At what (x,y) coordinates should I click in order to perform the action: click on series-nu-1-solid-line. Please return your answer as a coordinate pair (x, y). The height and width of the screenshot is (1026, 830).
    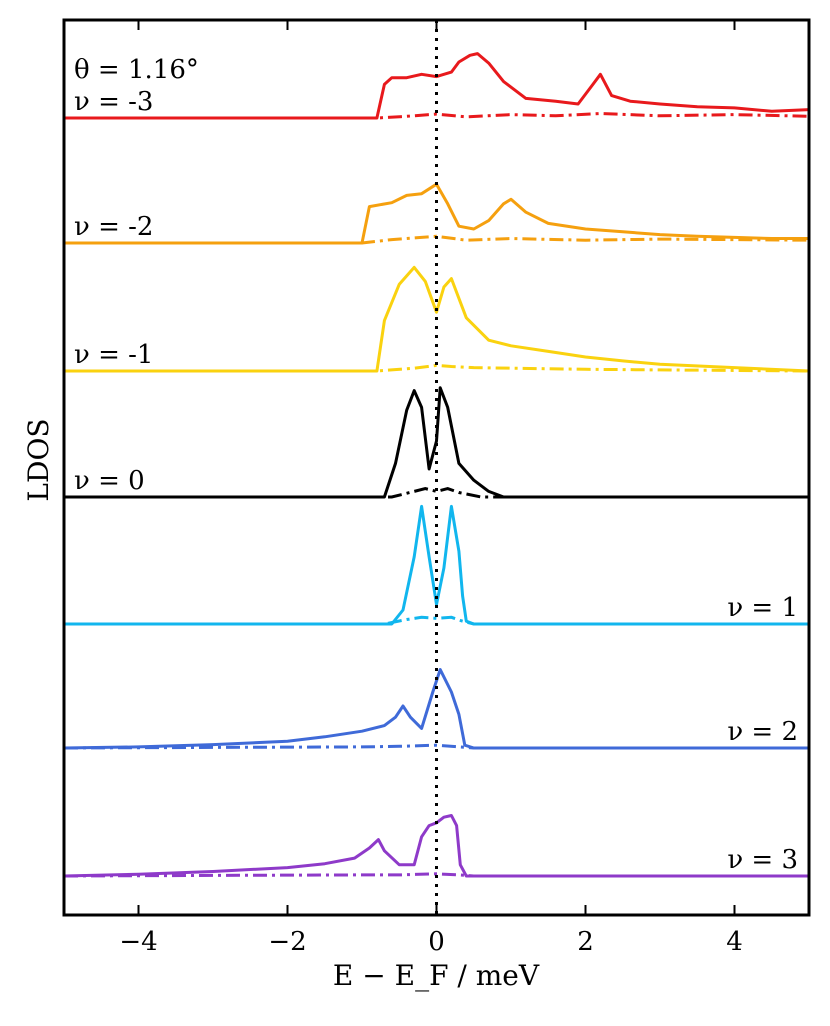
    Looking at the image, I should click on (436, 565).